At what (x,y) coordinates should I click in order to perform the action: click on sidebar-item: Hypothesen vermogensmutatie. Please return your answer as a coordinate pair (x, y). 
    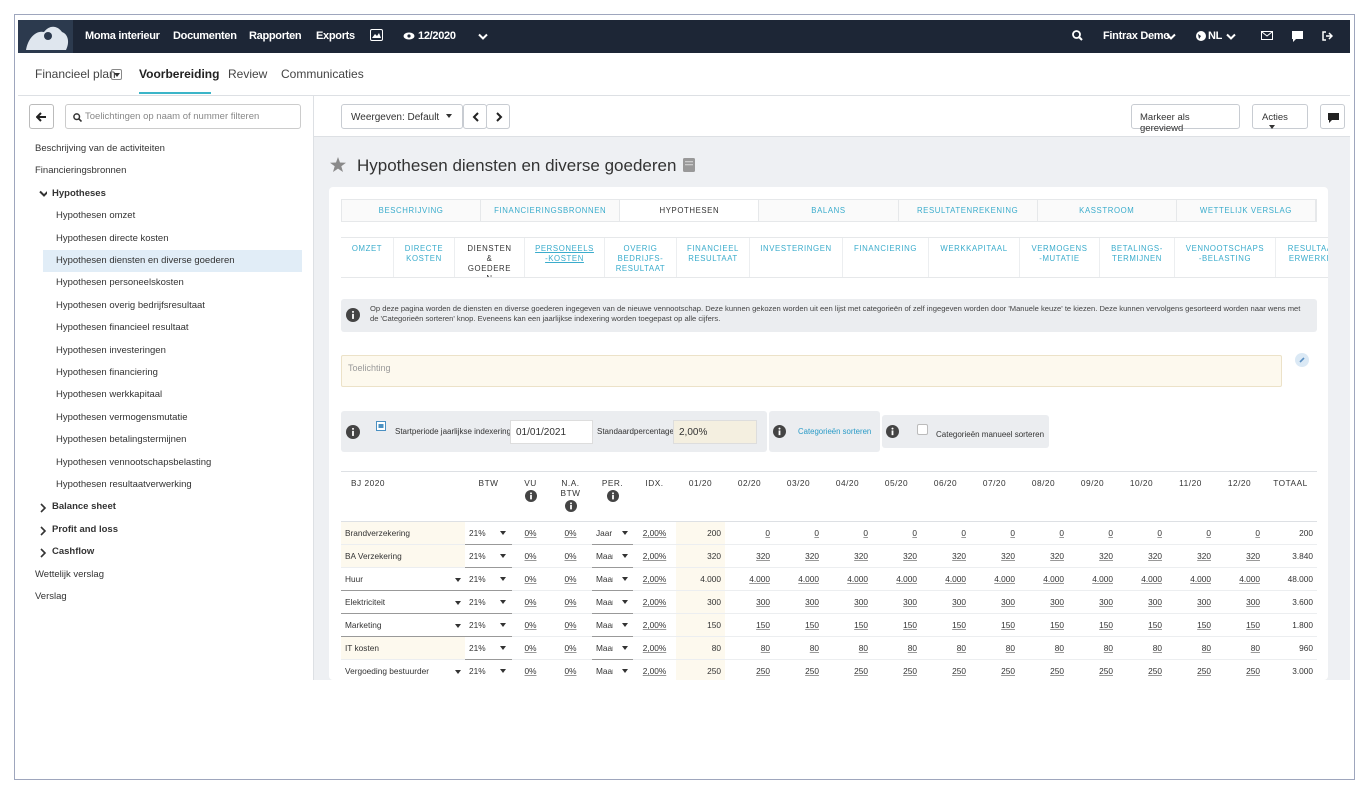
    Looking at the image, I should click on (122, 417).